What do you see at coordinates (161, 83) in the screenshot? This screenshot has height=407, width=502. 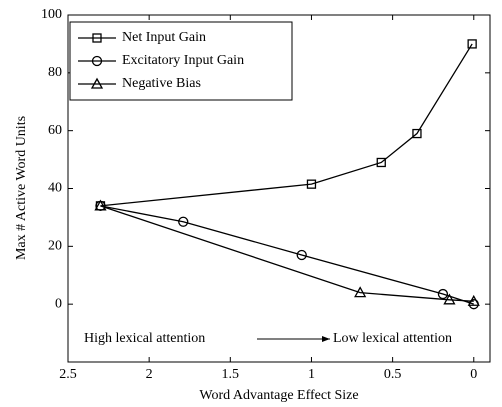 I see `legend-label: Negative Bias` at bounding box center [161, 83].